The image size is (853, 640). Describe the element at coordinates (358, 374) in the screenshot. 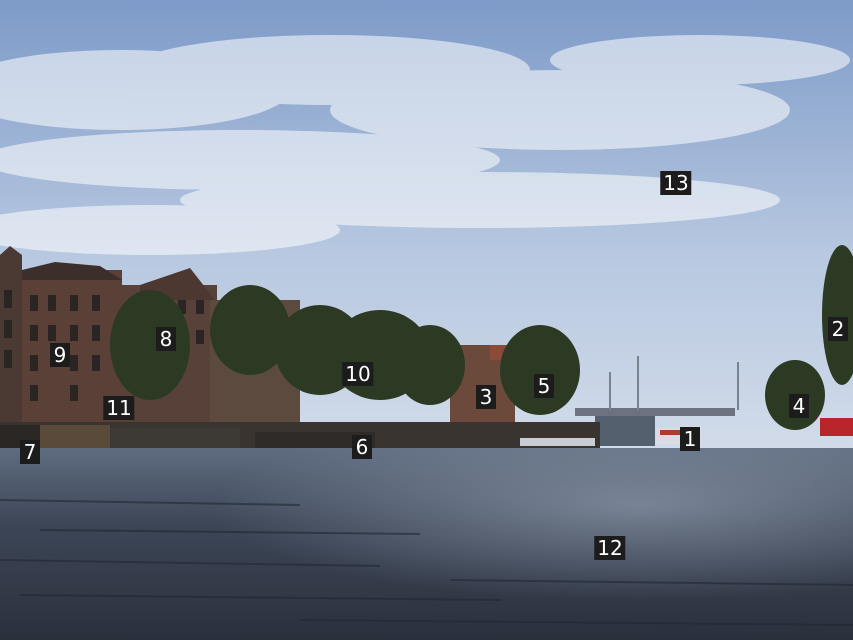

I see `marker-10: 10` at that location.